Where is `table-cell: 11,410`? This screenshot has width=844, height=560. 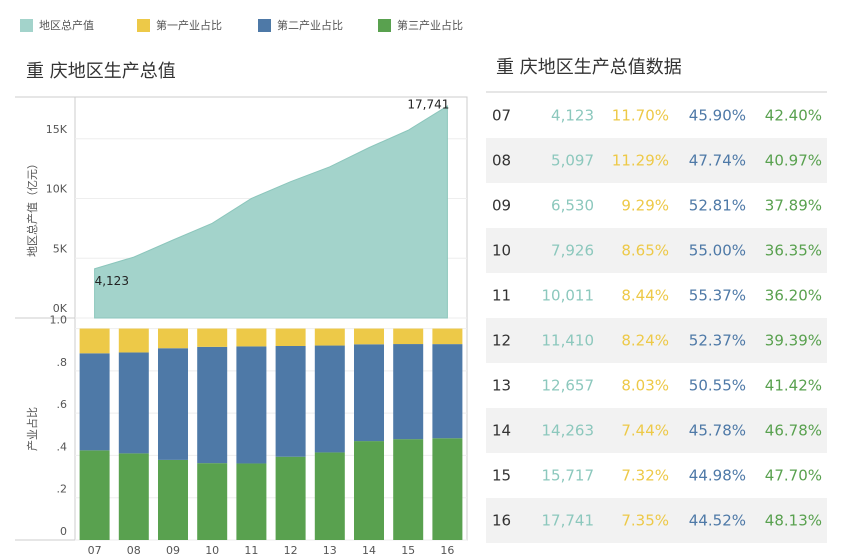
table-cell: 11,410 is located at coordinates (568, 341).